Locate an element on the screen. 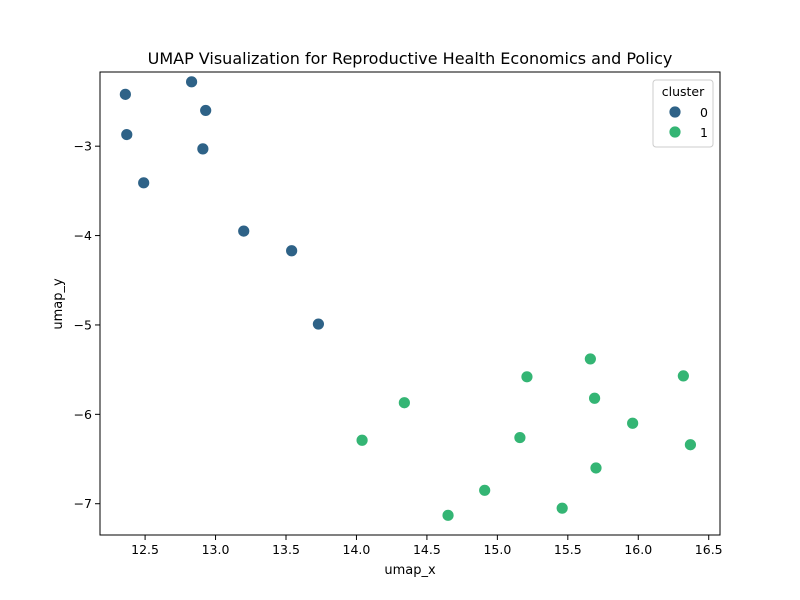  x-tick-label: 15.0 is located at coordinates (497, 549).